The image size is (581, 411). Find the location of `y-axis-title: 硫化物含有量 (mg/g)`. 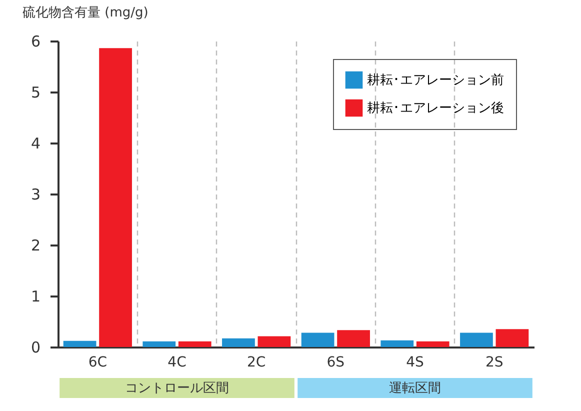

y-axis-title: 硫化物含有量 (mg/g) is located at coordinates (85, 13).